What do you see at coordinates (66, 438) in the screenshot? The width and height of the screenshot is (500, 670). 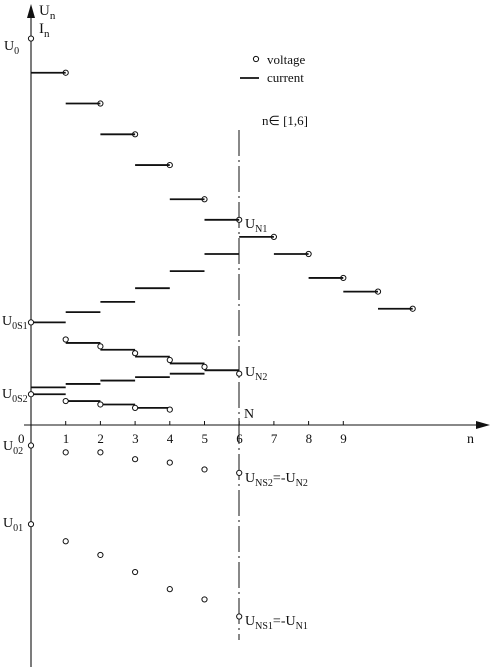 I see `x-tick-label: 1` at bounding box center [66, 438].